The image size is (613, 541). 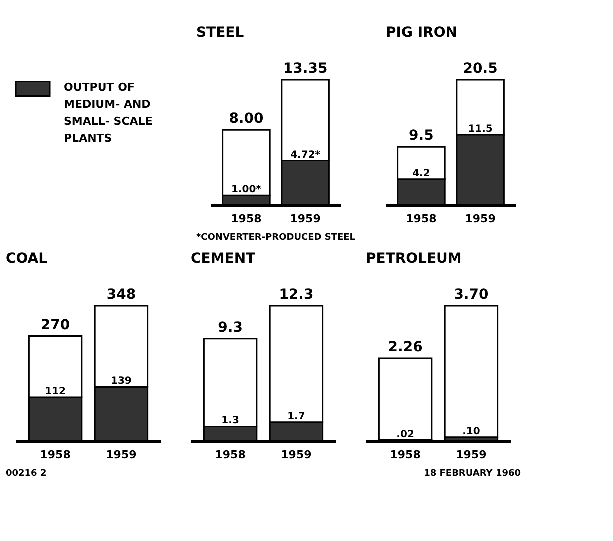 What do you see at coordinates (246, 119) in the screenshot?
I see `total-label: 8.00` at bounding box center [246, 119].